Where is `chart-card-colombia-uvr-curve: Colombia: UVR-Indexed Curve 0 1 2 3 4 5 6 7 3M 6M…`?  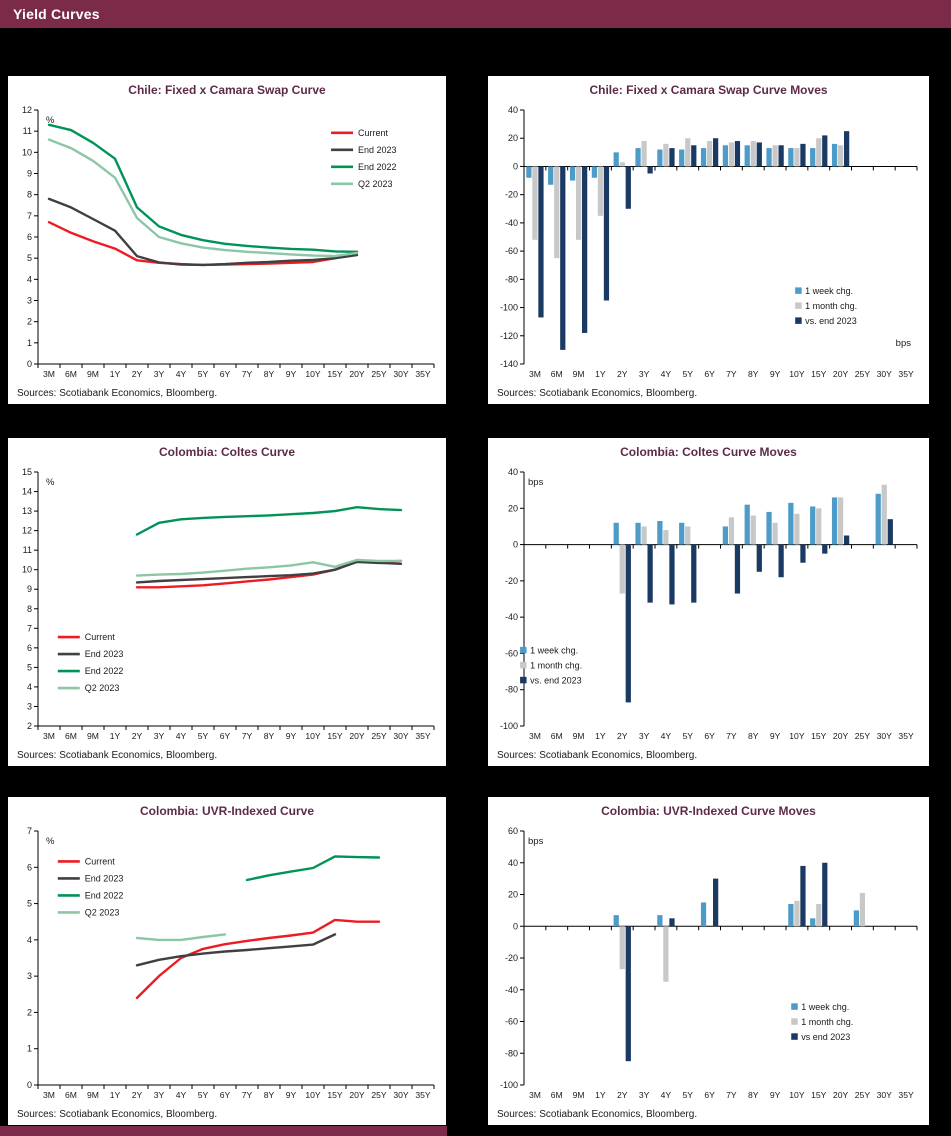
chart-card-colombia-uvr-curve: Colombia: UVR-Indexed Curve 0 1 2 3 4 5 6 7 3M 6M… is located at coordinates (227, 961).